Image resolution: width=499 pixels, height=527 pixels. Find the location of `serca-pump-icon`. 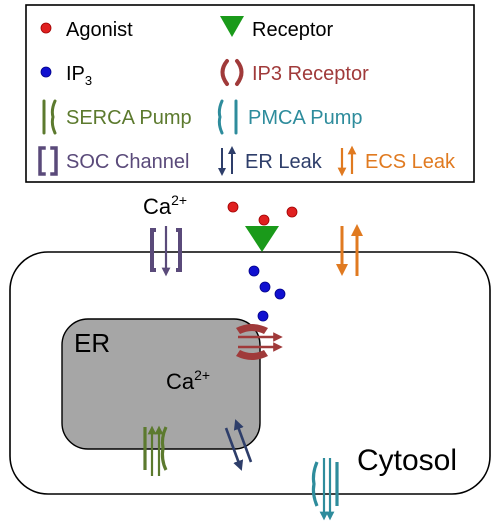

serca-pump-icon is located at coordinates (49, 117).